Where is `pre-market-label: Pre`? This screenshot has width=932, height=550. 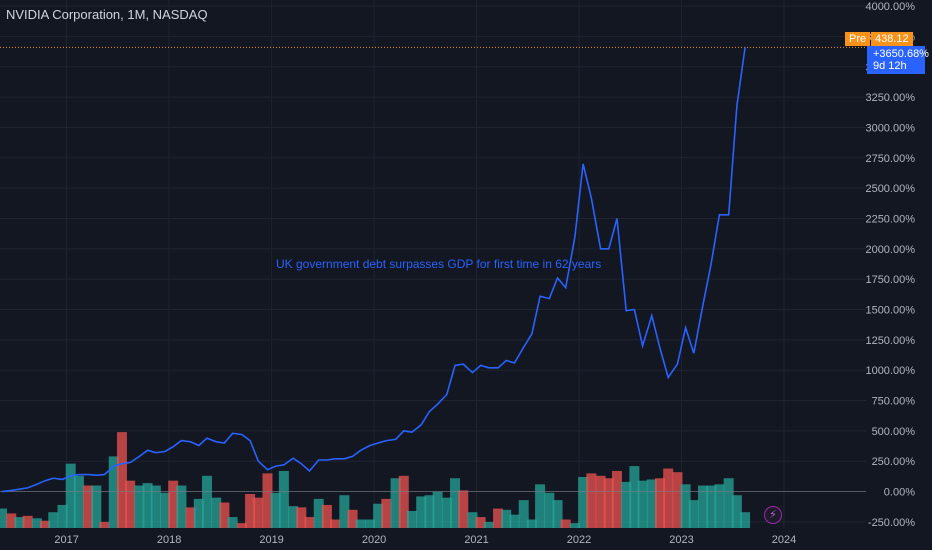
pre-market-label: Pre is located at coordinates (858, 39).